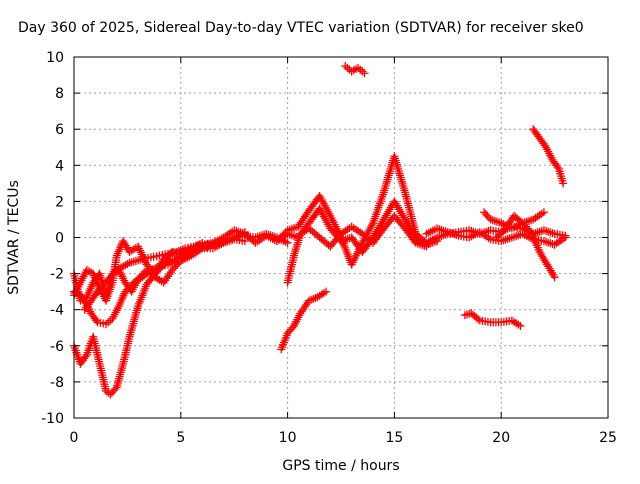 Image resolution: width=640 pixels, height=484 pixels. I want to click on x-tick-label: 25, so click(608, 438).